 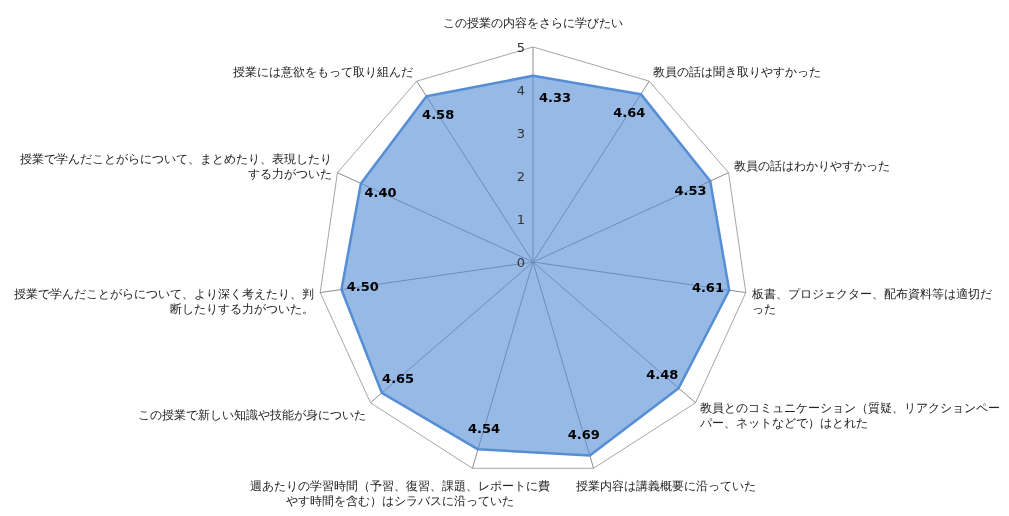 I want to click on data-label: 4.58, so click(x=438, y=114).